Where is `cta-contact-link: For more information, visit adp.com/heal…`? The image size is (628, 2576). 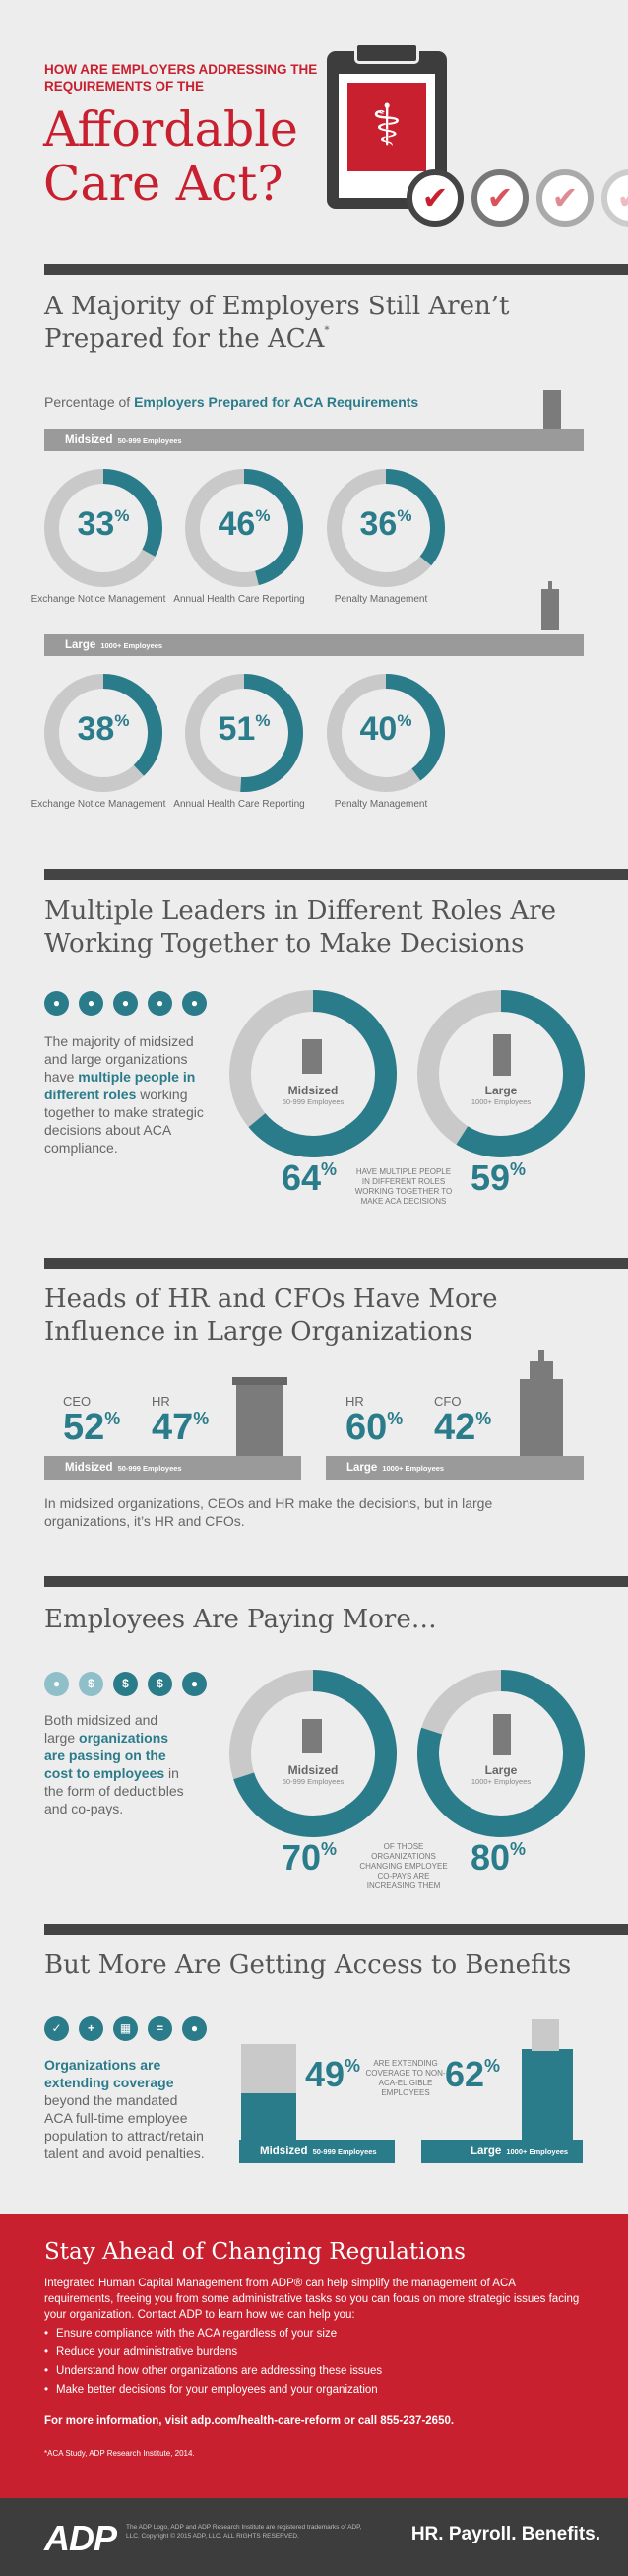 cta-contact-link: For more information, visit adp.com/heal… is located at coordinates (250, 2421).